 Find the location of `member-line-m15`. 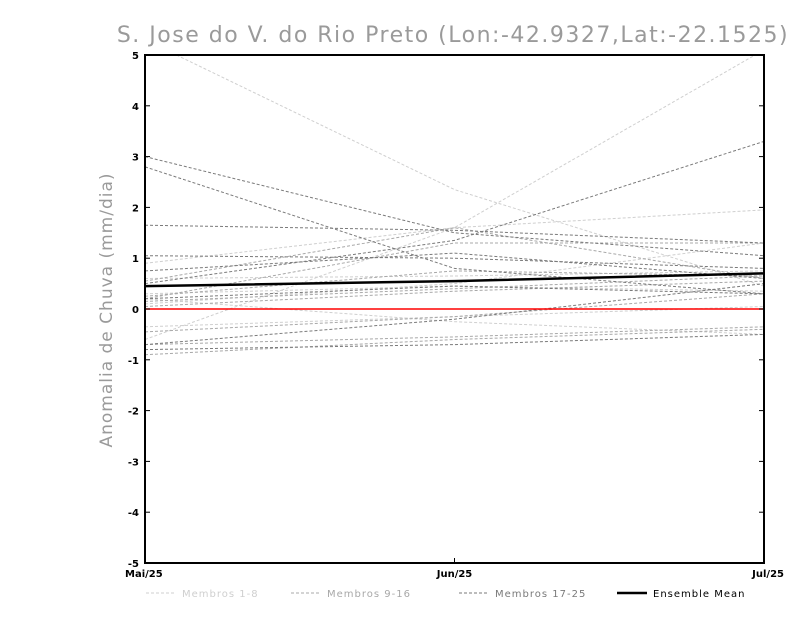

member-line-m15 is located at coordinates (454, 342).